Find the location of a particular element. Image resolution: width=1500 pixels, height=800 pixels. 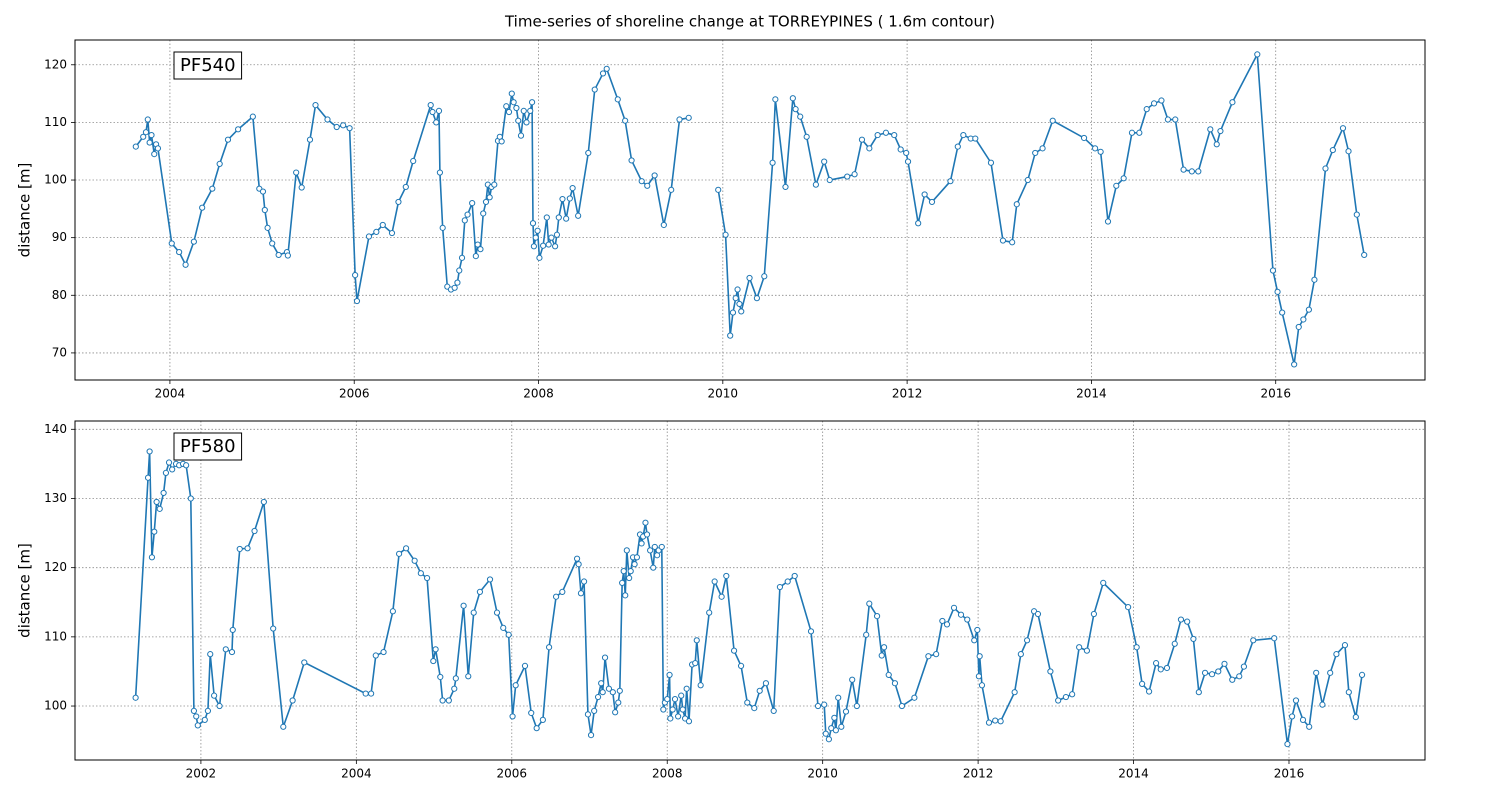

y-tick-label: 90 is located at coordinates (59, 237).